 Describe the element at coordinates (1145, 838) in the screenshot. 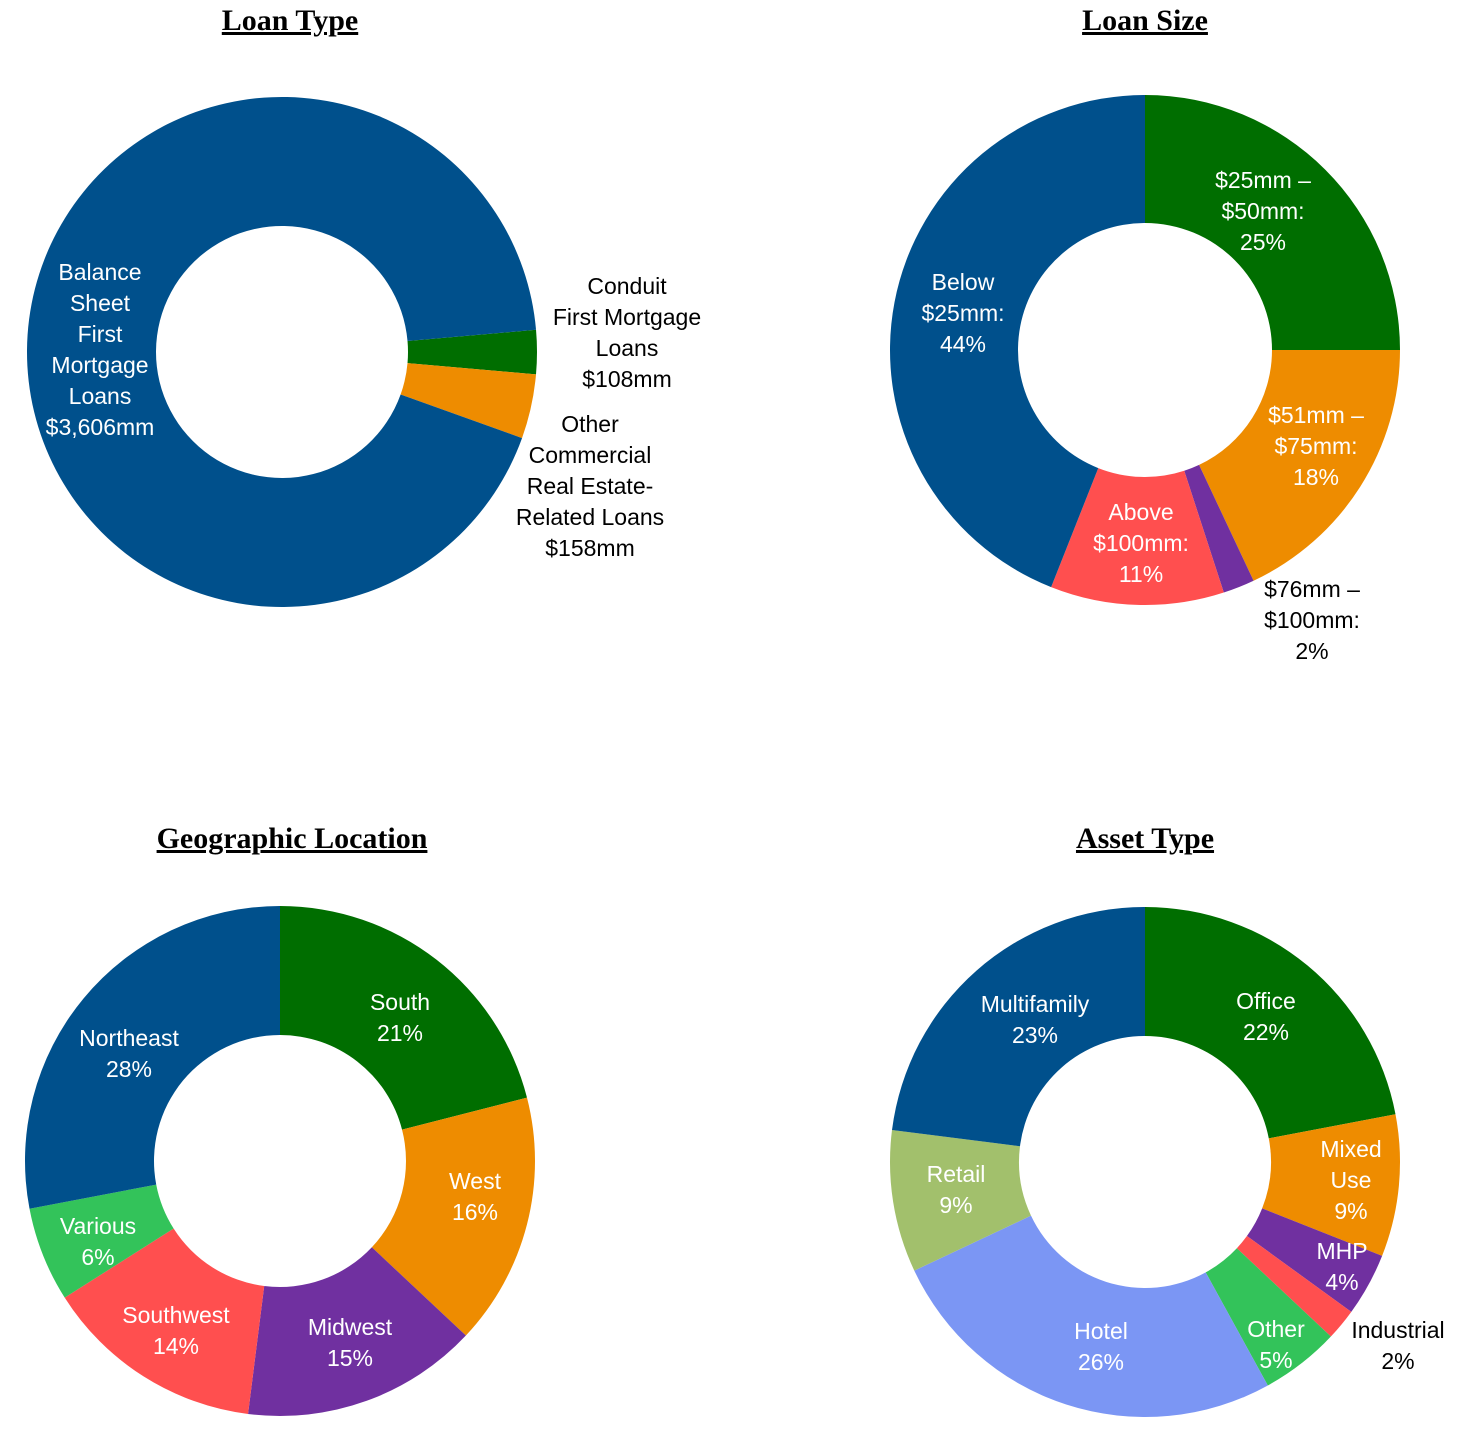

I see `chart-title-asset-type: Asset Type` at that location.